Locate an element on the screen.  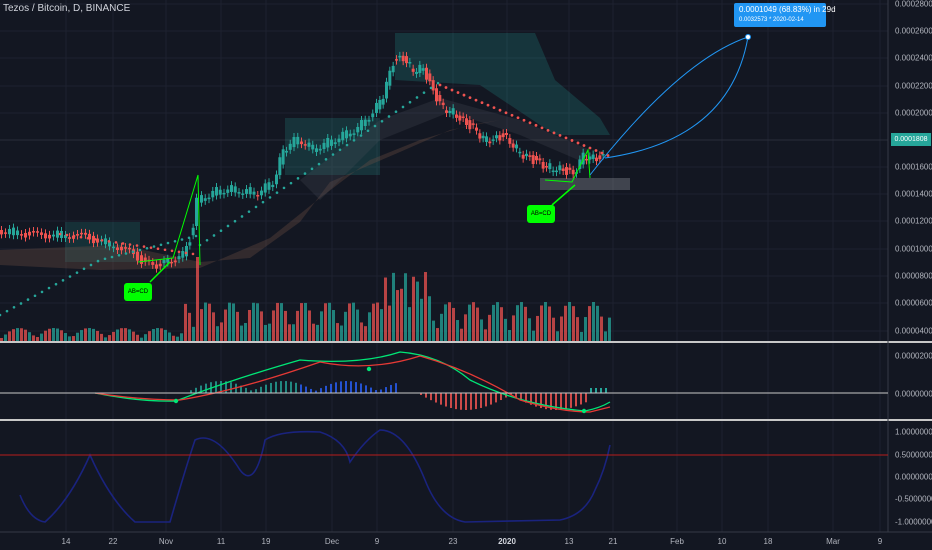
price-tick-label: 0.0002400 is located at coordinates (913, 58).